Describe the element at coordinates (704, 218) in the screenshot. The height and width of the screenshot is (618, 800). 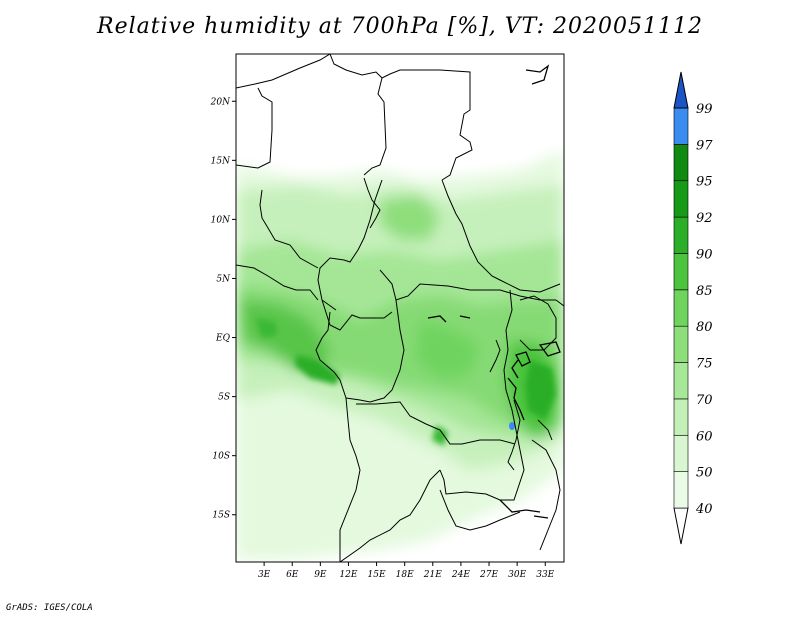
I see `colorbar-label: 92` at that location.